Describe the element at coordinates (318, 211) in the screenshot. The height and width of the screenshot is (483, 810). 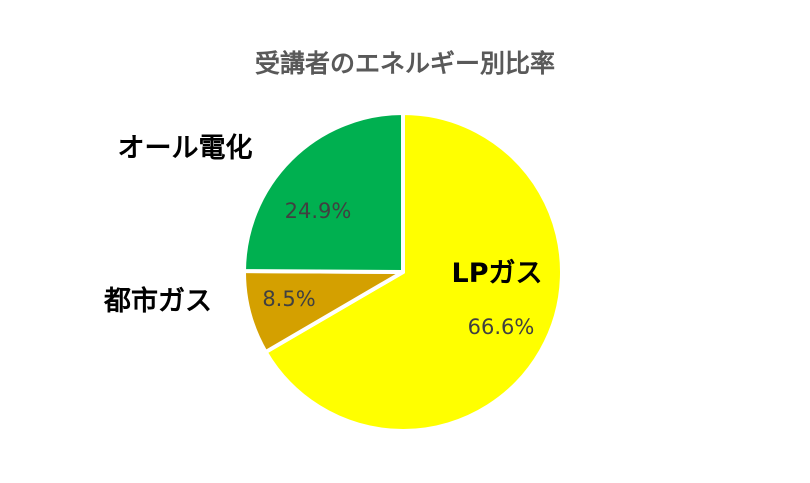
I see `percentage-label: 24.9%` at that location.